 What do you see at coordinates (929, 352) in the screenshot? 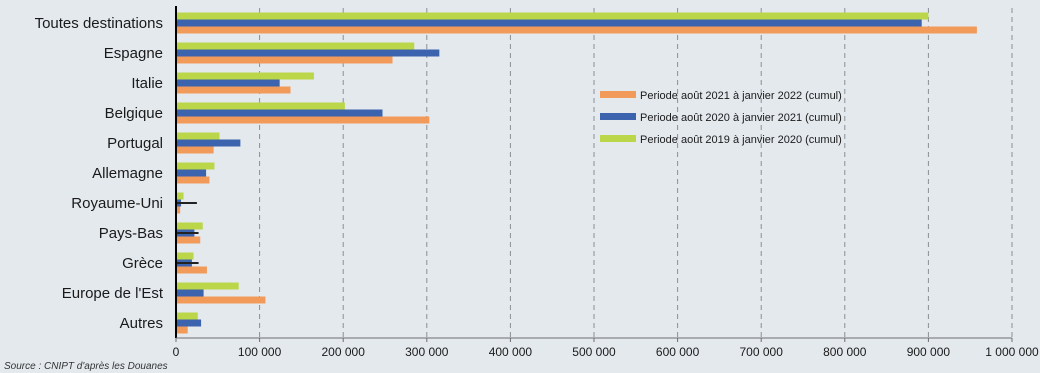
I see `x-tick-label: 900 000` at bounding box center [929, 352].